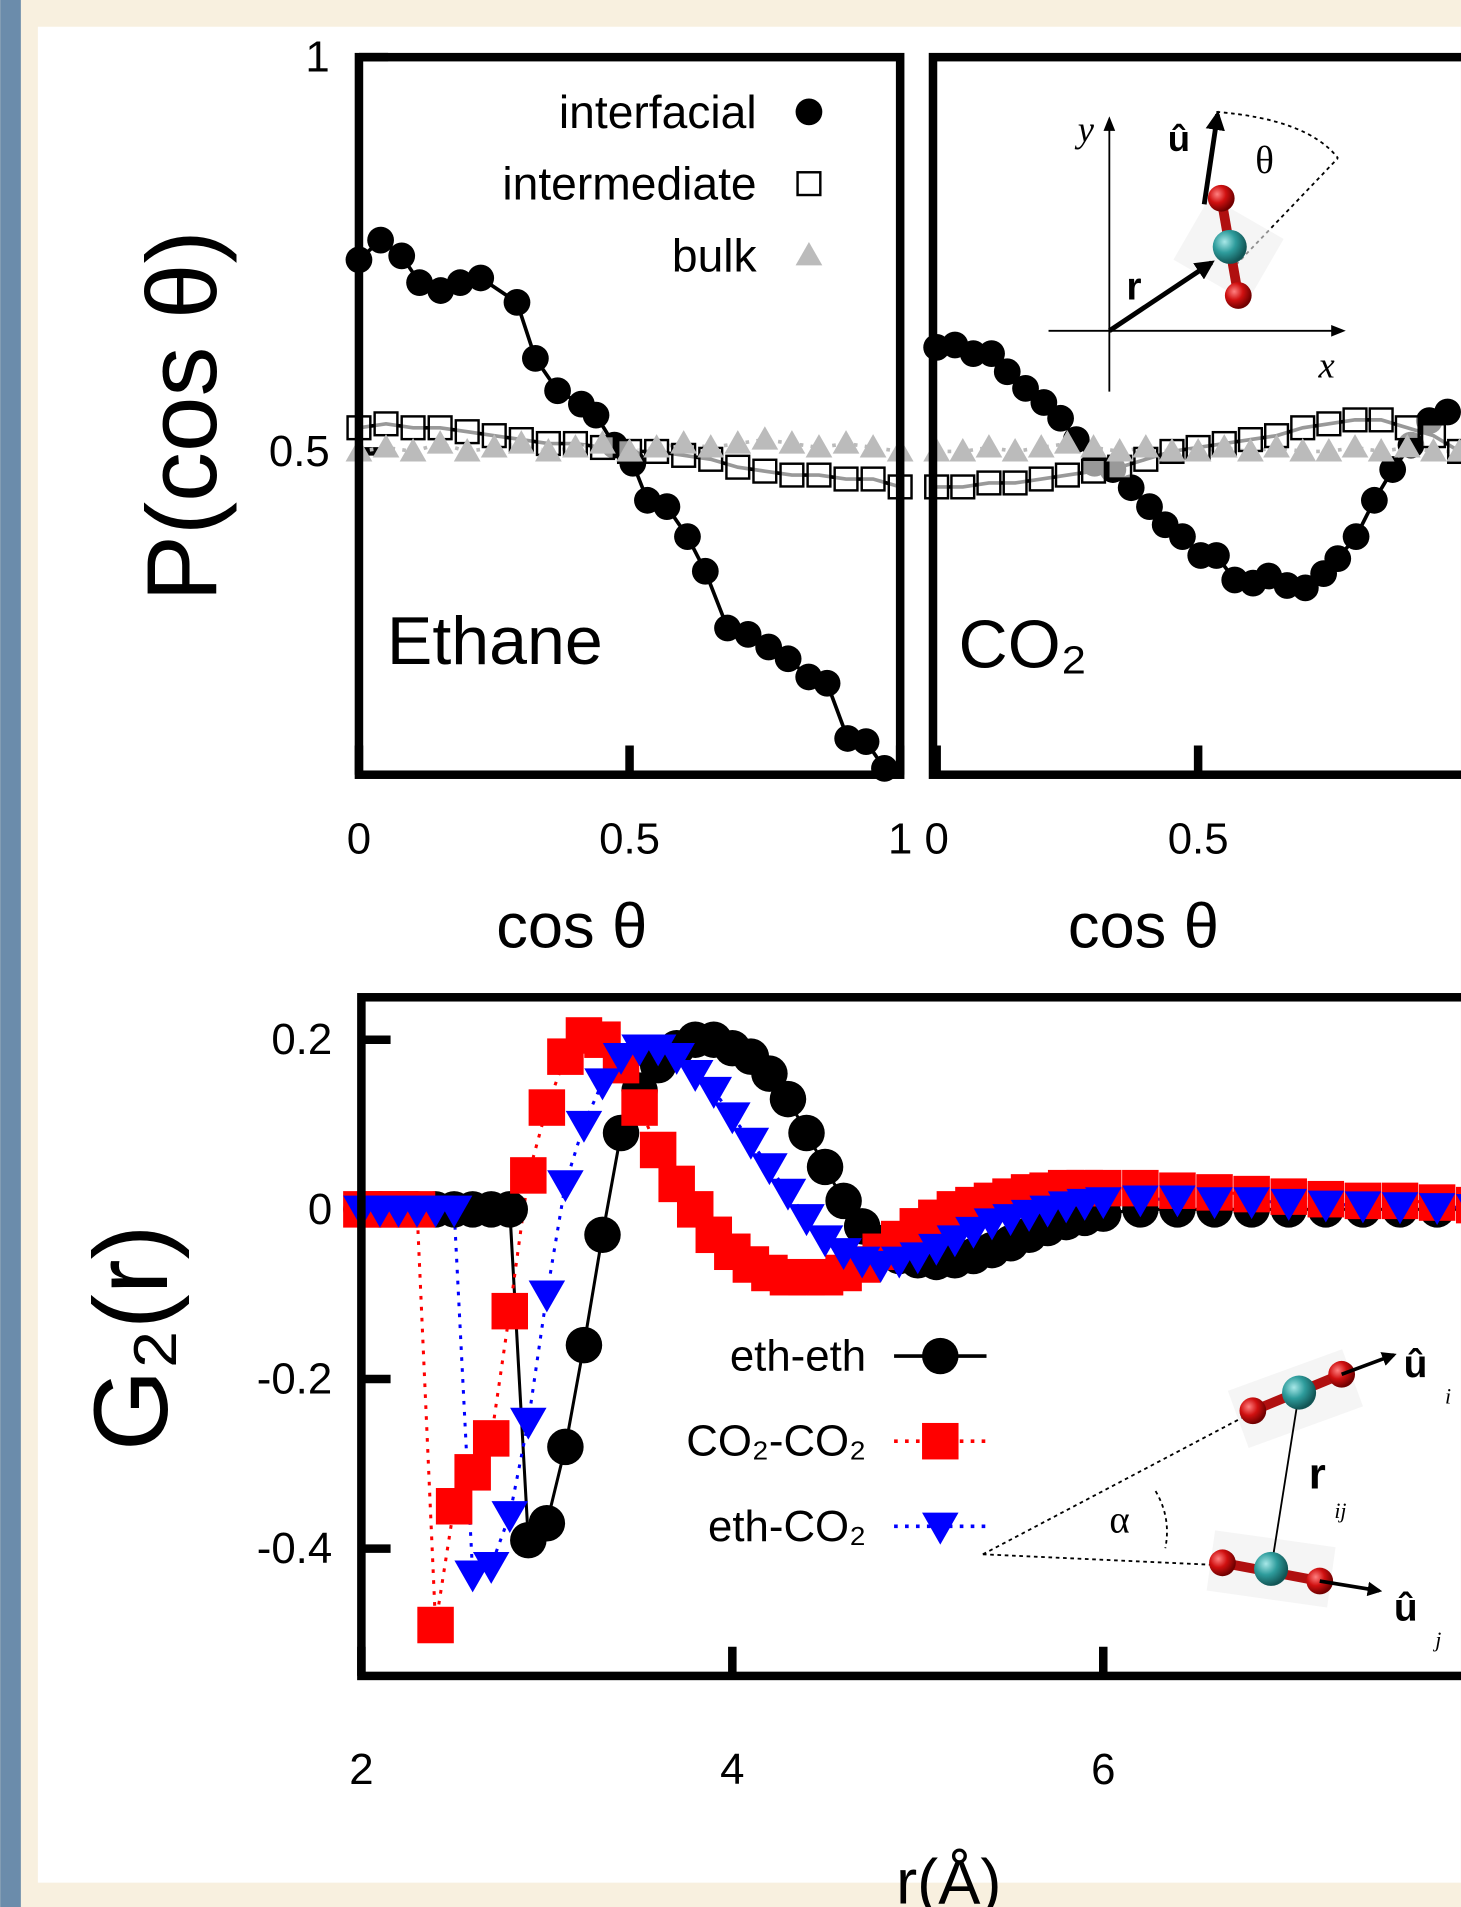 The image size is (1461, 1907). What do you see at coordinates (1317, 1474) in the screenshot?
I see `inset-label: r` at bounding box center [1317, 1474].